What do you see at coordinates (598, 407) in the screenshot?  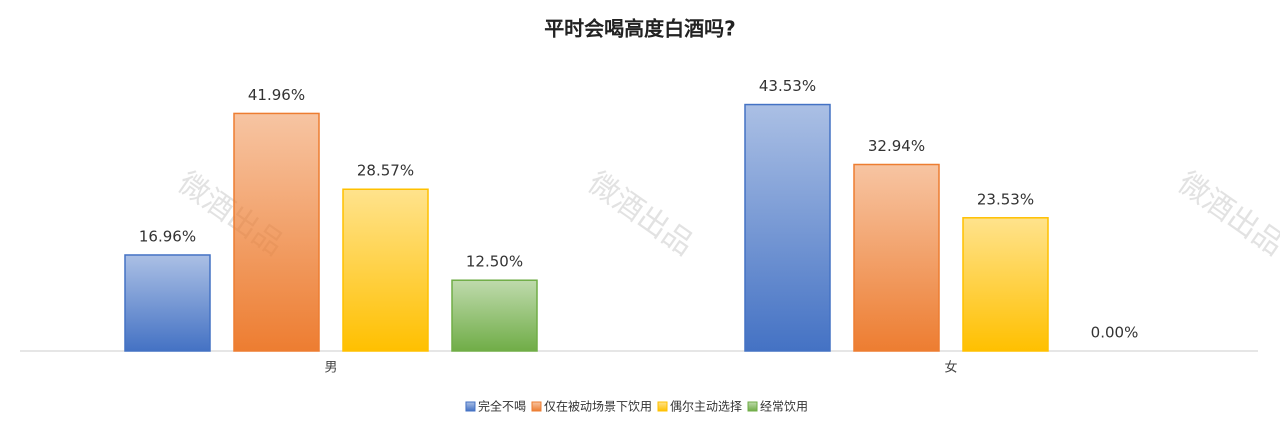 I see `legend-label: 仅在被动场景下饮用` at bounding box center [598, 407].